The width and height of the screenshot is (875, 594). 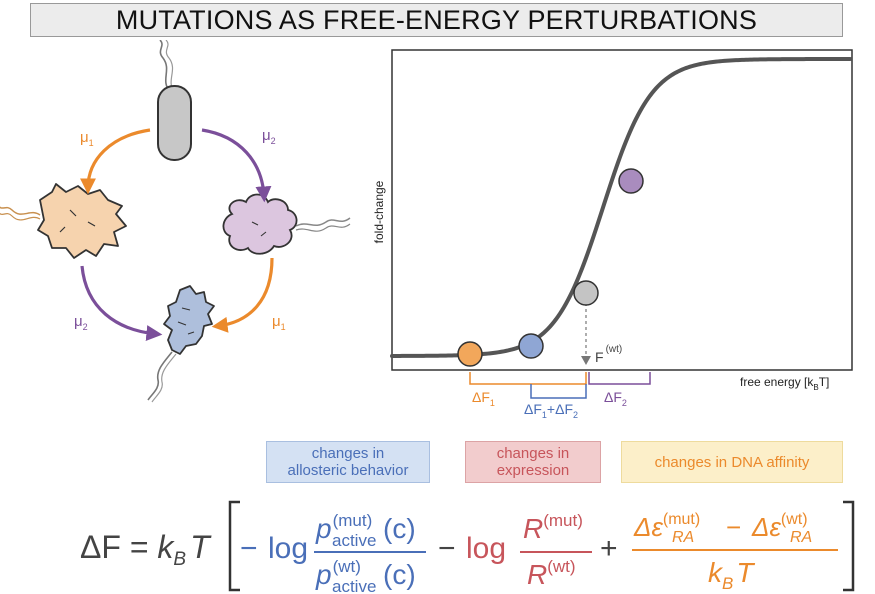 I want to click on right-bracket, so click(x=849, y=546).